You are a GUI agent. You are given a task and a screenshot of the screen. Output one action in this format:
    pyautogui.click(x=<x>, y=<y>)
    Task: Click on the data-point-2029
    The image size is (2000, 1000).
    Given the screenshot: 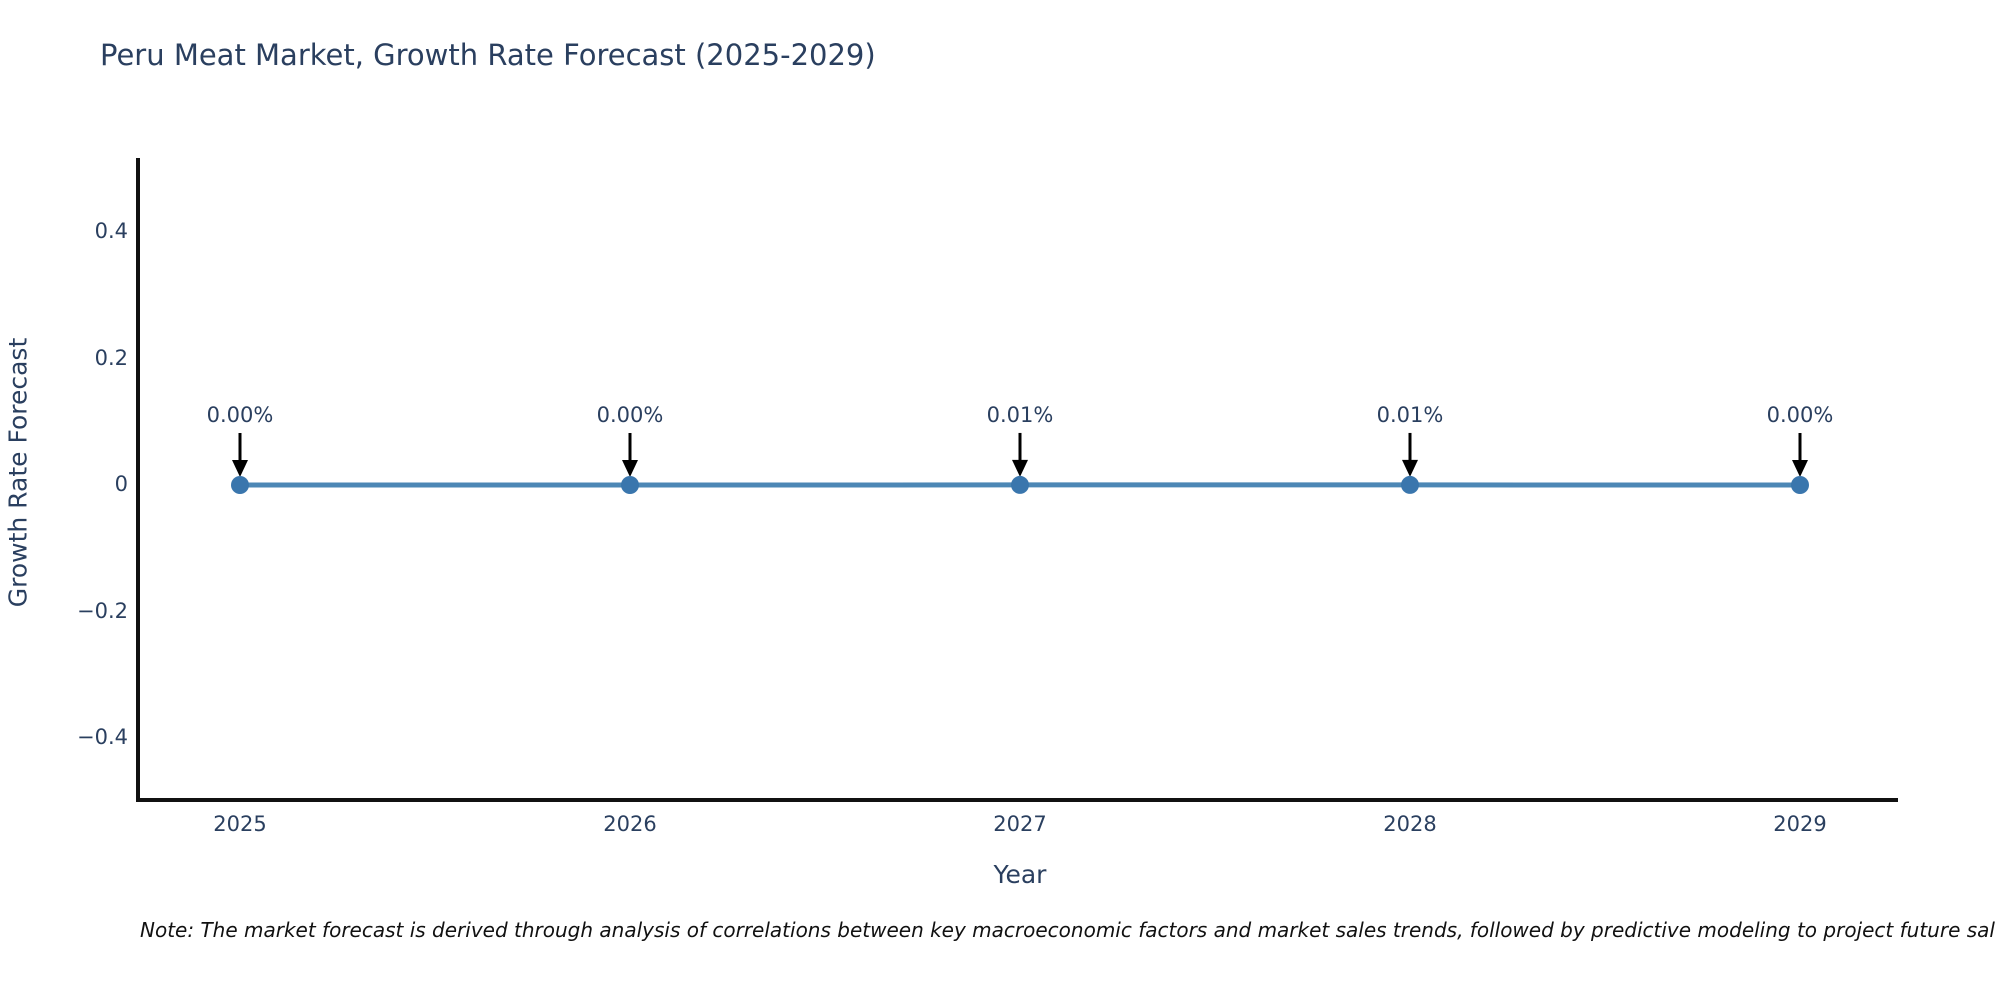 What is the action you would take?
    pyautogui.click(x=1800, y=485)
    